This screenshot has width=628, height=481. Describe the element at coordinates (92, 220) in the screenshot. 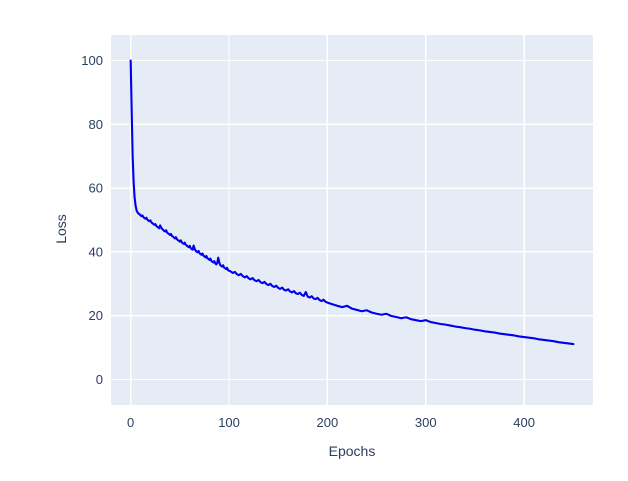

I see `y-axis-tick-labels: 0 20 40 60 80 100` at that location.